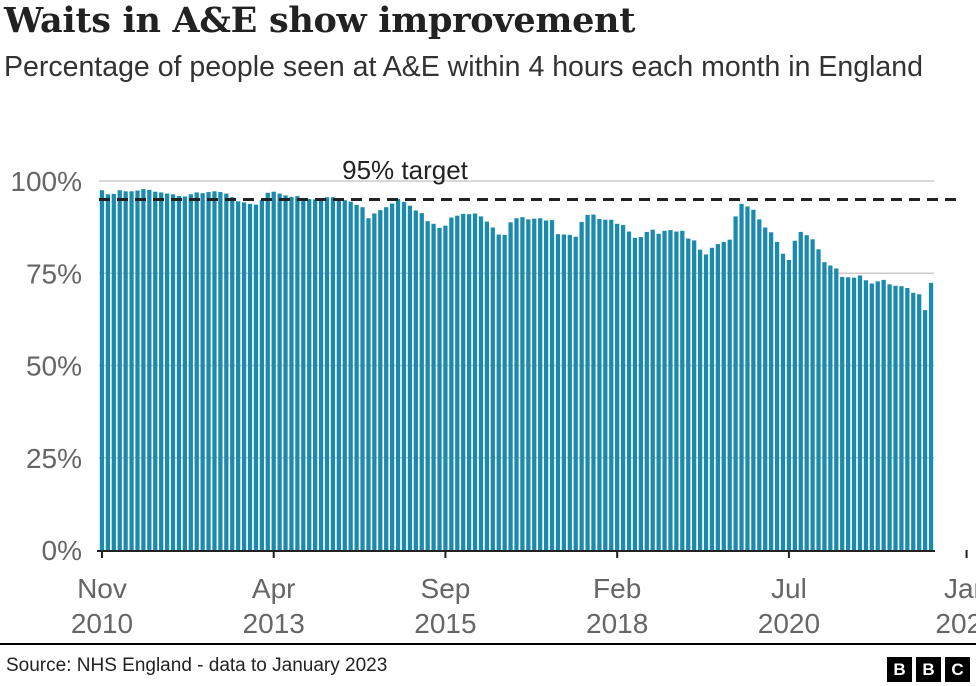 Image resolution: width=976 pixels, height=686 pixels. Describe the element at coordinates (62, 550) in the screenshot. I see `y-tick-label: 0%` at that location.